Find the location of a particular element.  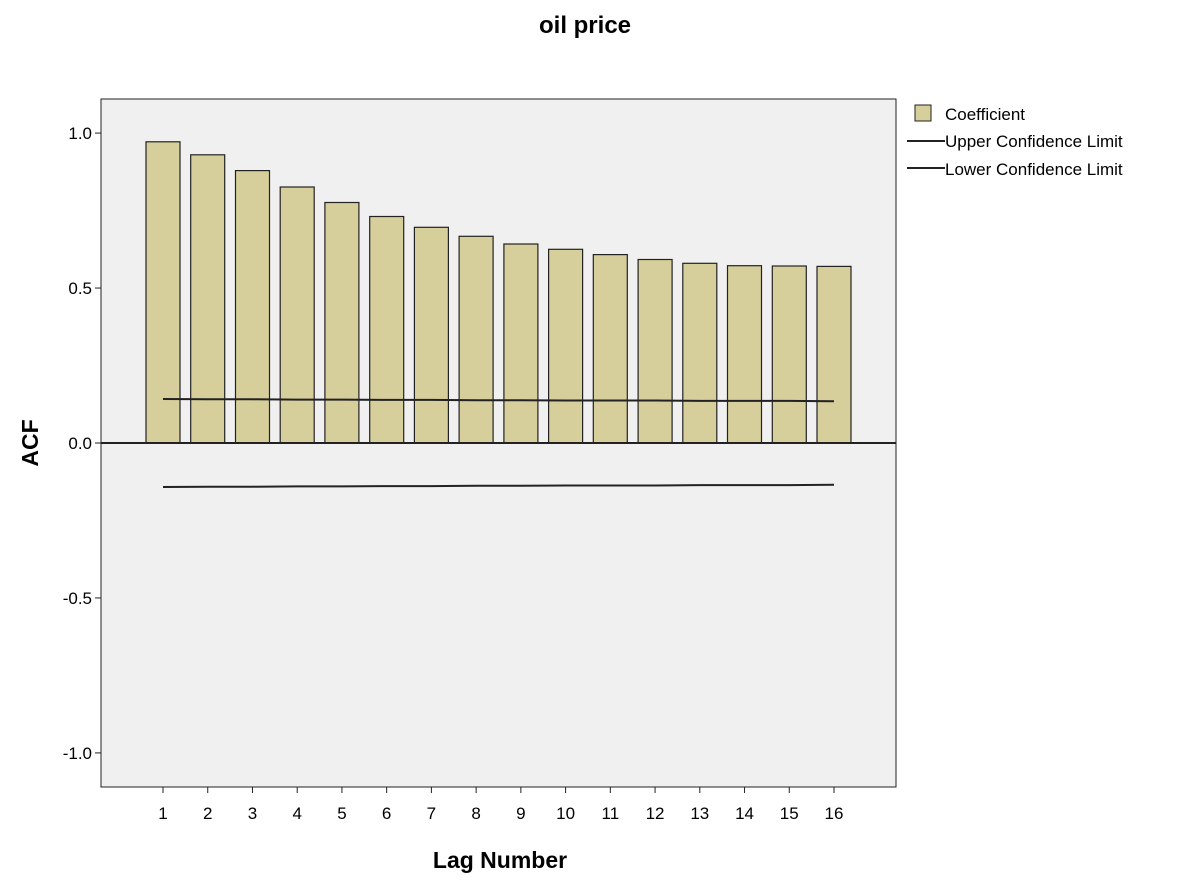

x-tick-label: 7 is located at coordinates (431, 813).